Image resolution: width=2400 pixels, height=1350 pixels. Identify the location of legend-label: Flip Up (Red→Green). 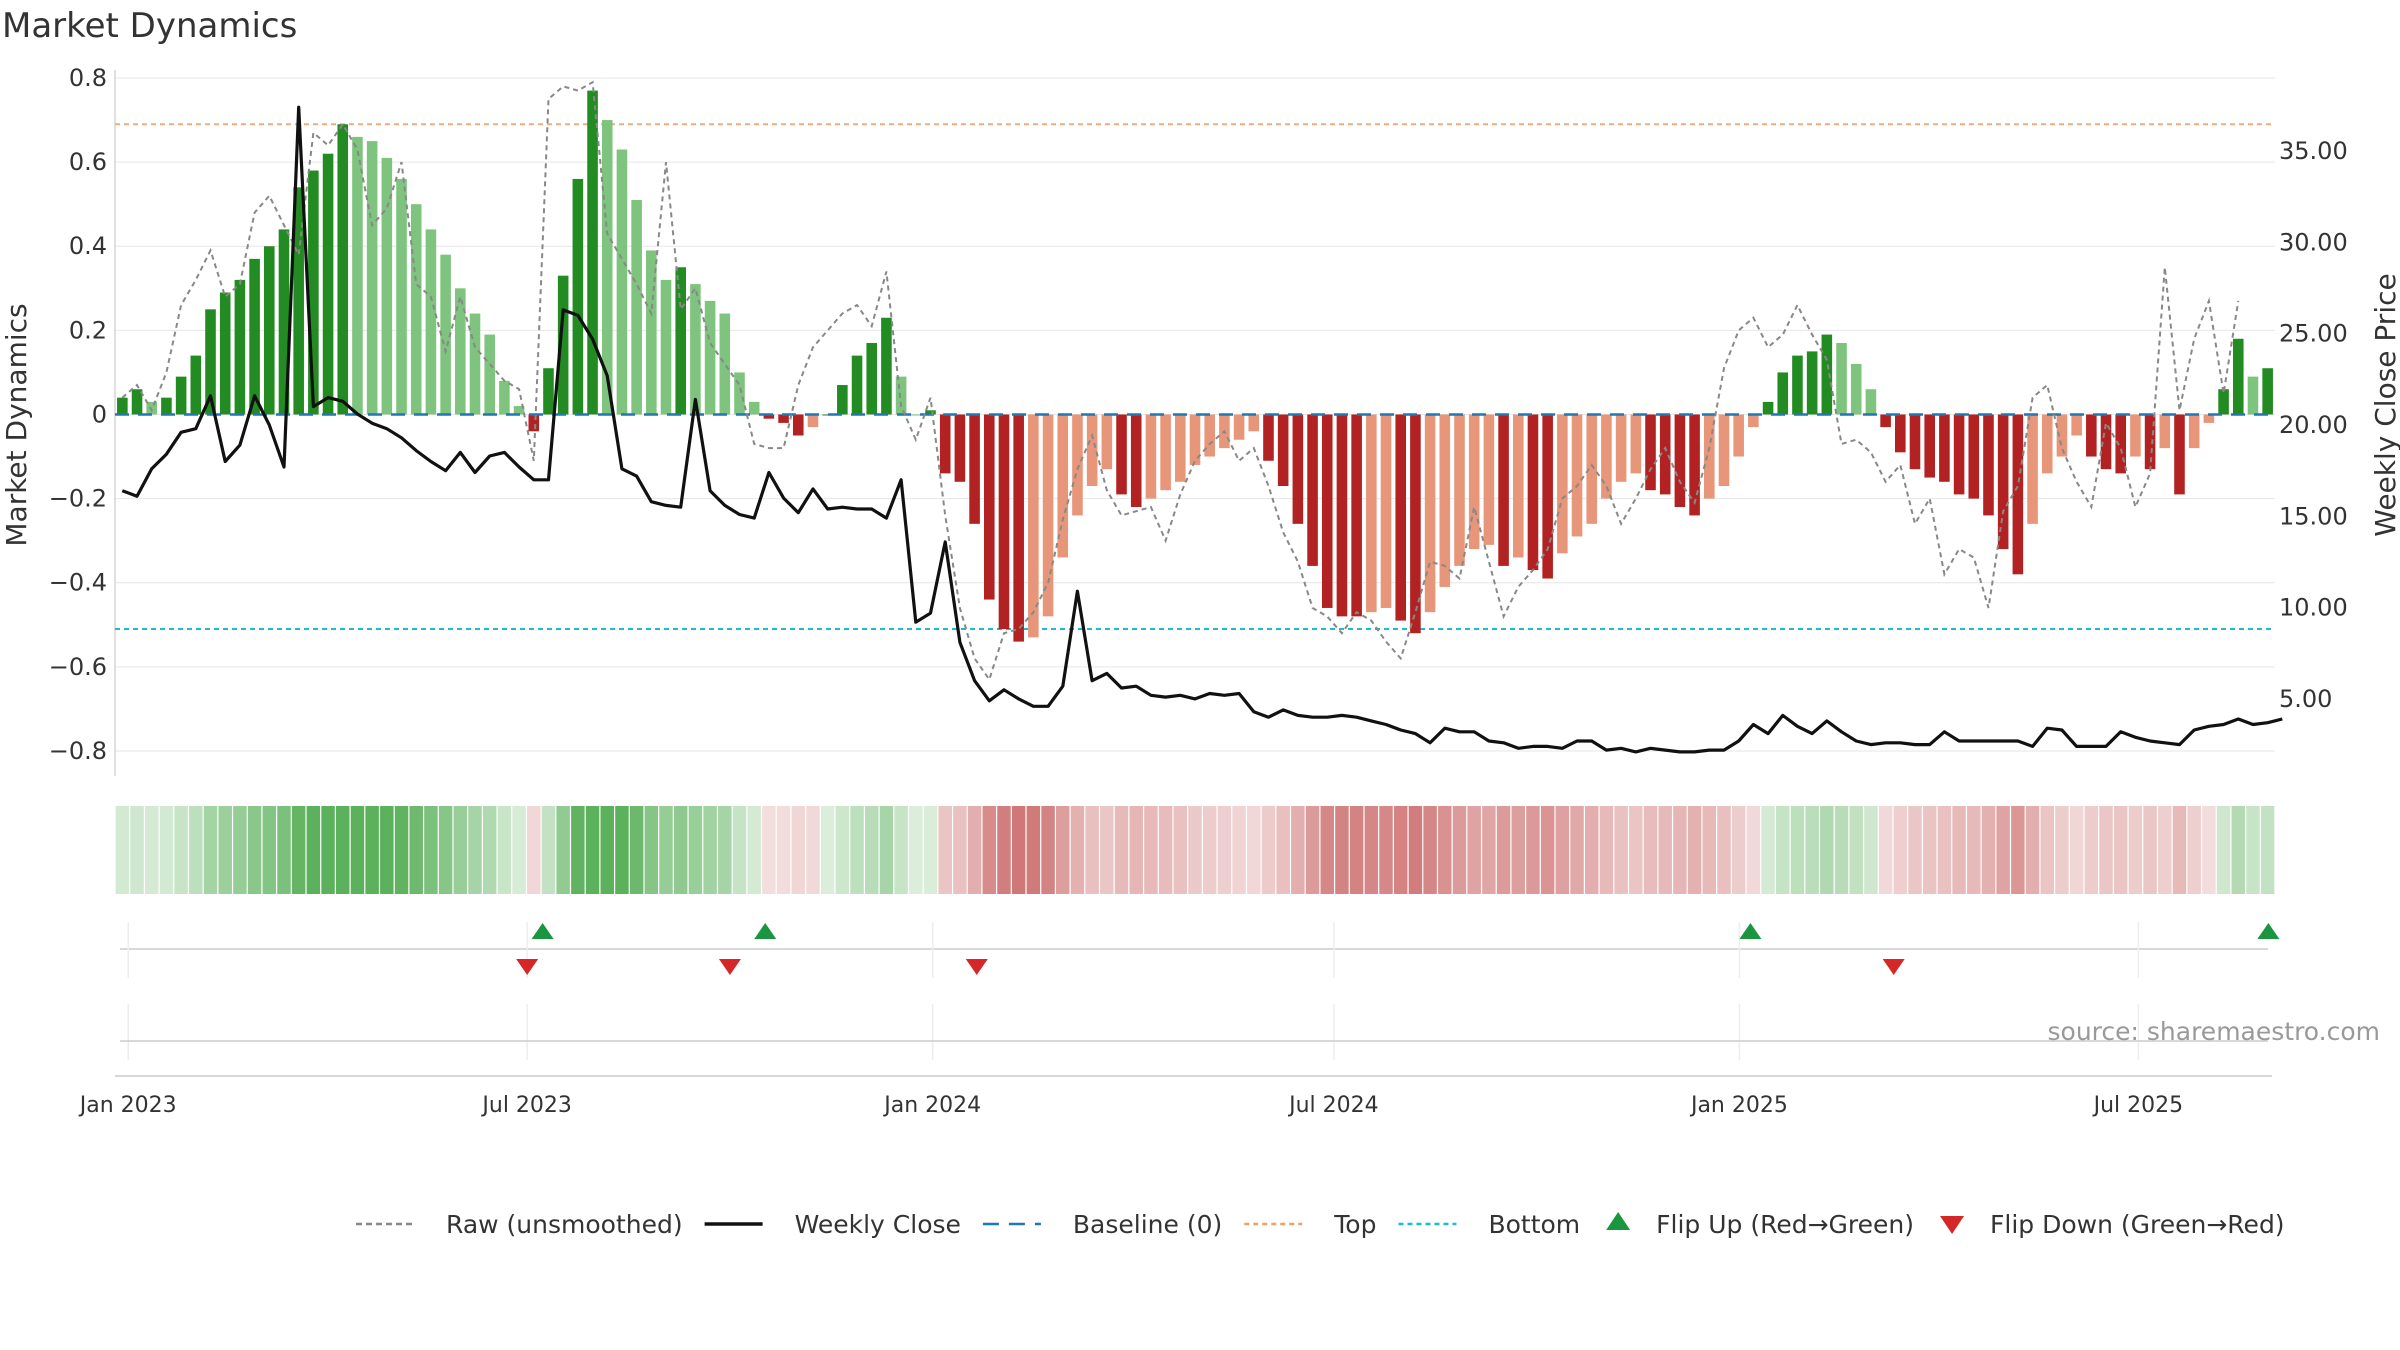
(1785, 1224).